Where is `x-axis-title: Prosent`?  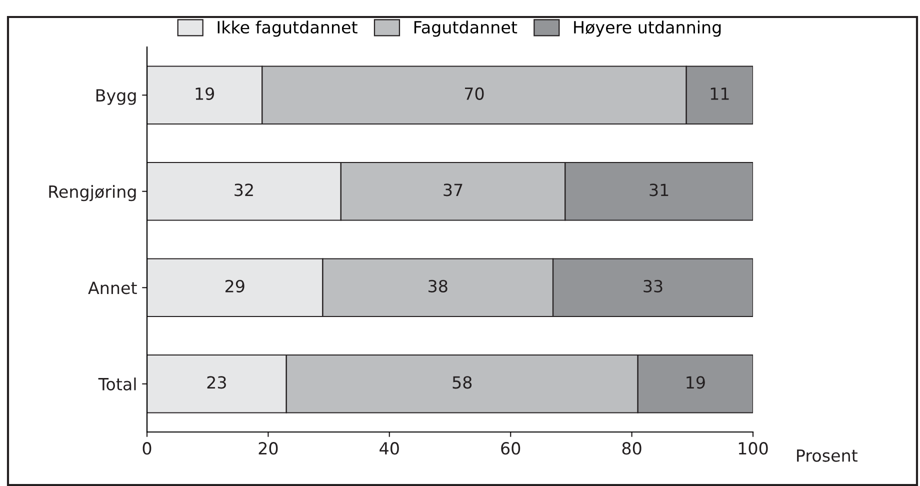
x-axis-title: Prosent is located at coordinates (827, 455).